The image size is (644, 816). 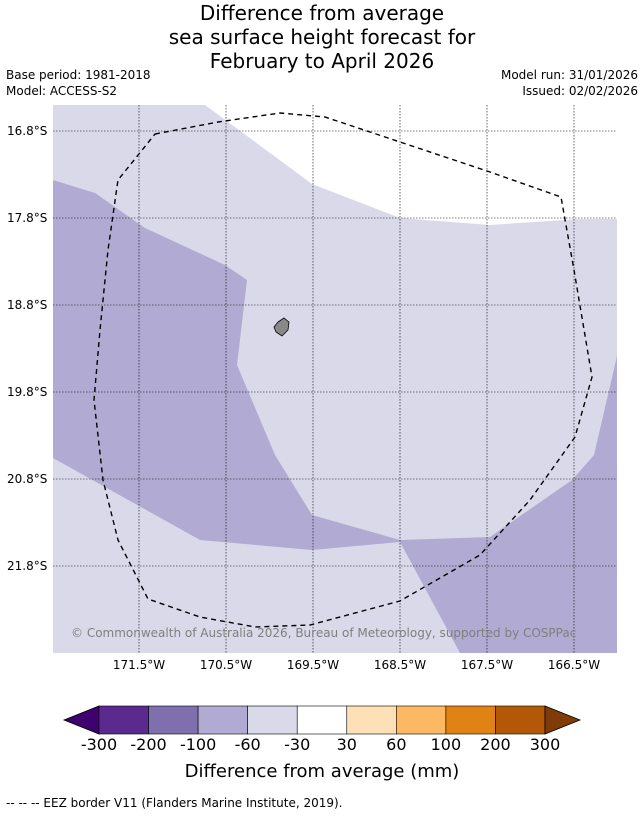 What do you see at coordinates (400, 665) in the screenshot?
I see `lon-label: 168.5°W` at bounding box center [400, 665].